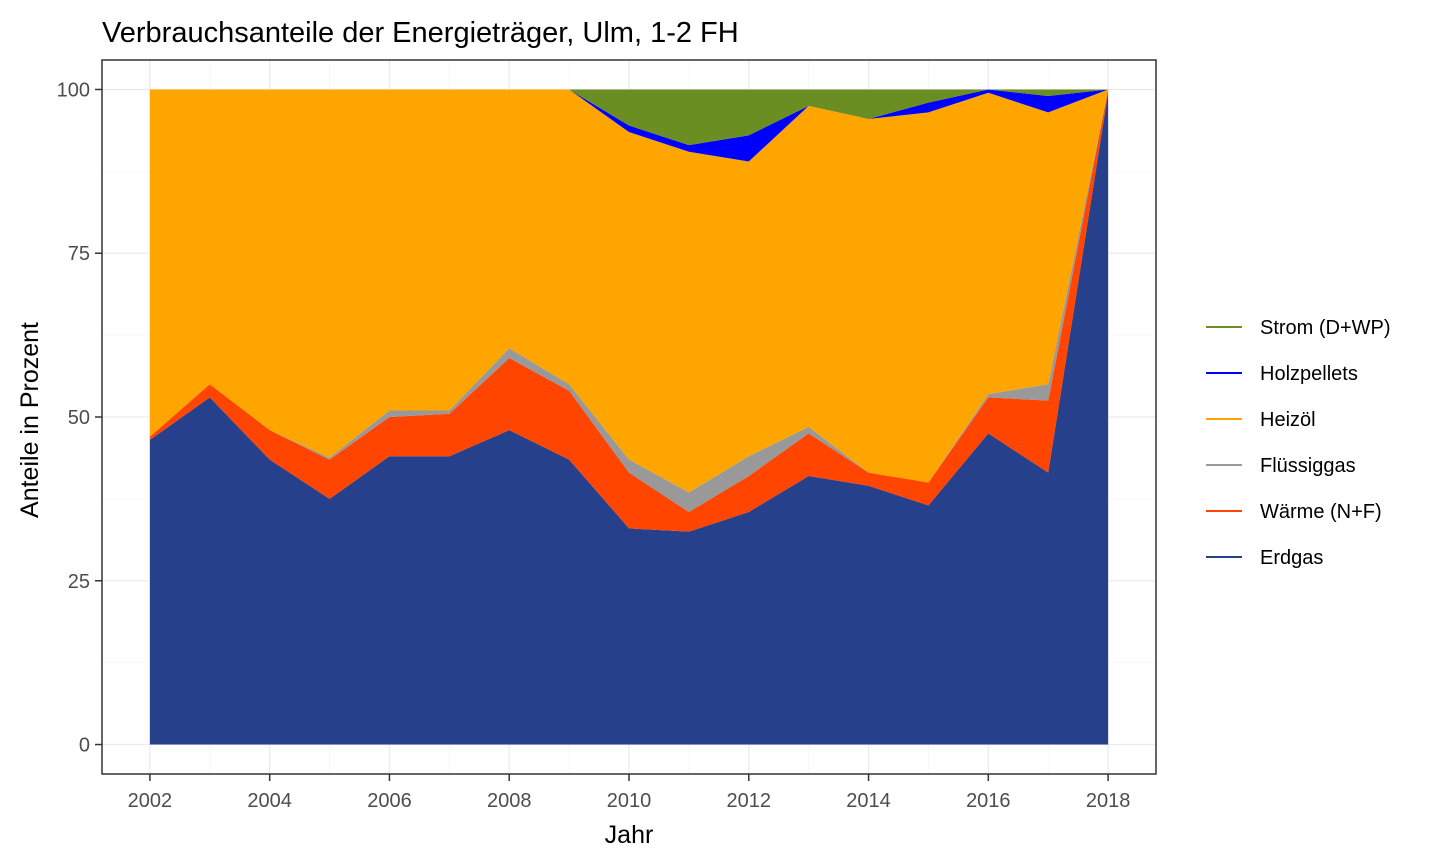 Image resolution: width=1440 pixels, height=864 pixels. Describe the element at coordinates (1321, 512) in the screenshot. I see `legend-label-w-rme-n-f: Wärme (N+F)` at that location.